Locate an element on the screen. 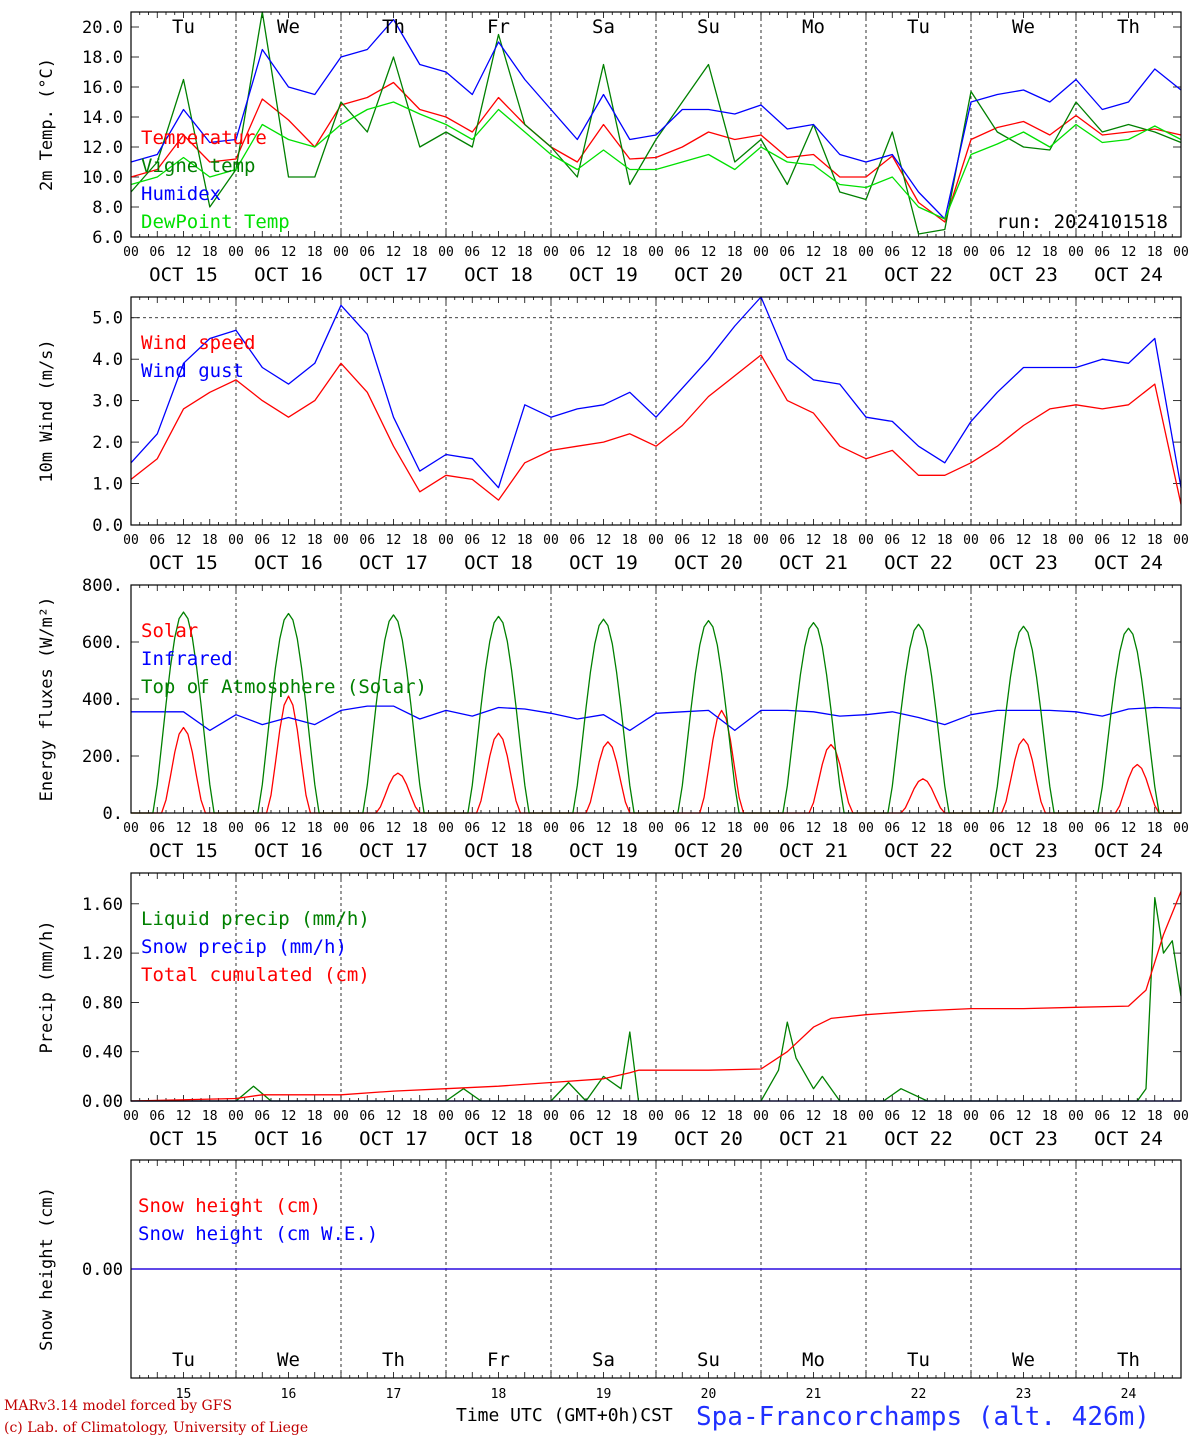 This screenshot has width=1194, height=1440. y-tick-label: 0.40 is located at coordinates (102, 1053).